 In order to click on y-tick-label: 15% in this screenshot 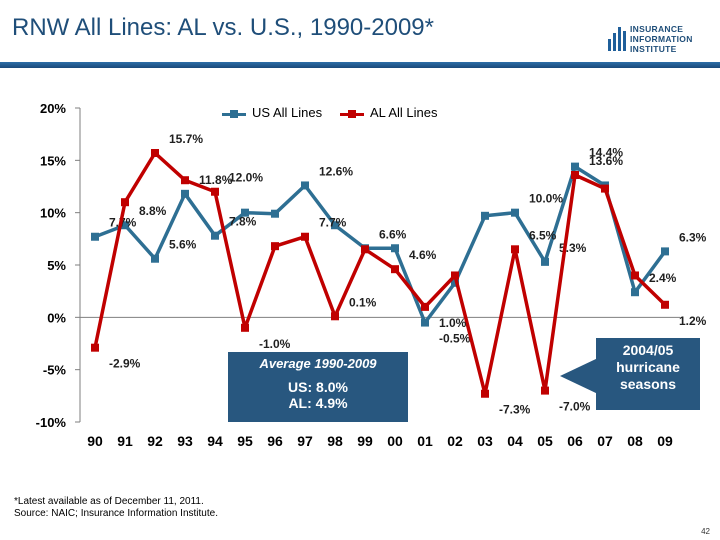, I will do `click(53, 160)`.